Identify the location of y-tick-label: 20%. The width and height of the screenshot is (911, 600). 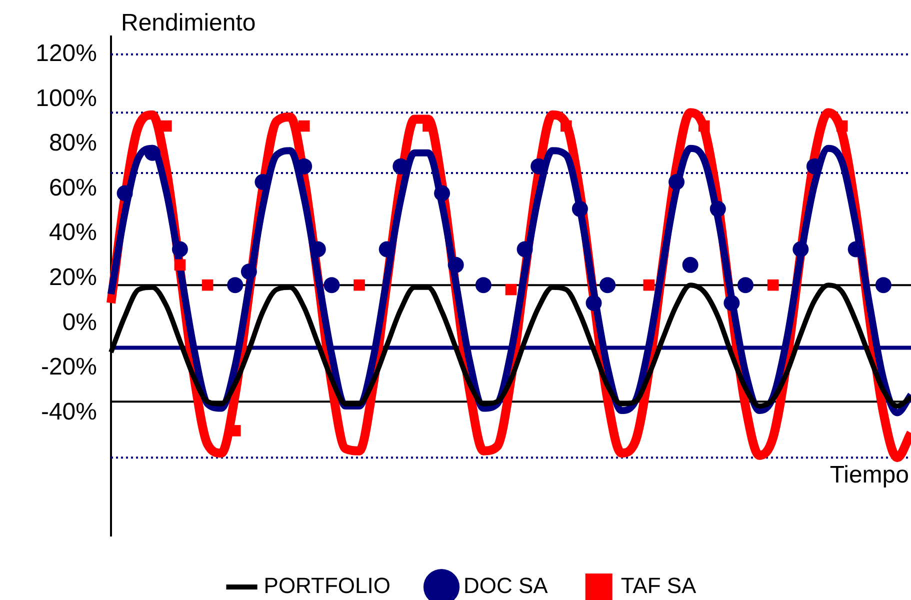
(72, 277).